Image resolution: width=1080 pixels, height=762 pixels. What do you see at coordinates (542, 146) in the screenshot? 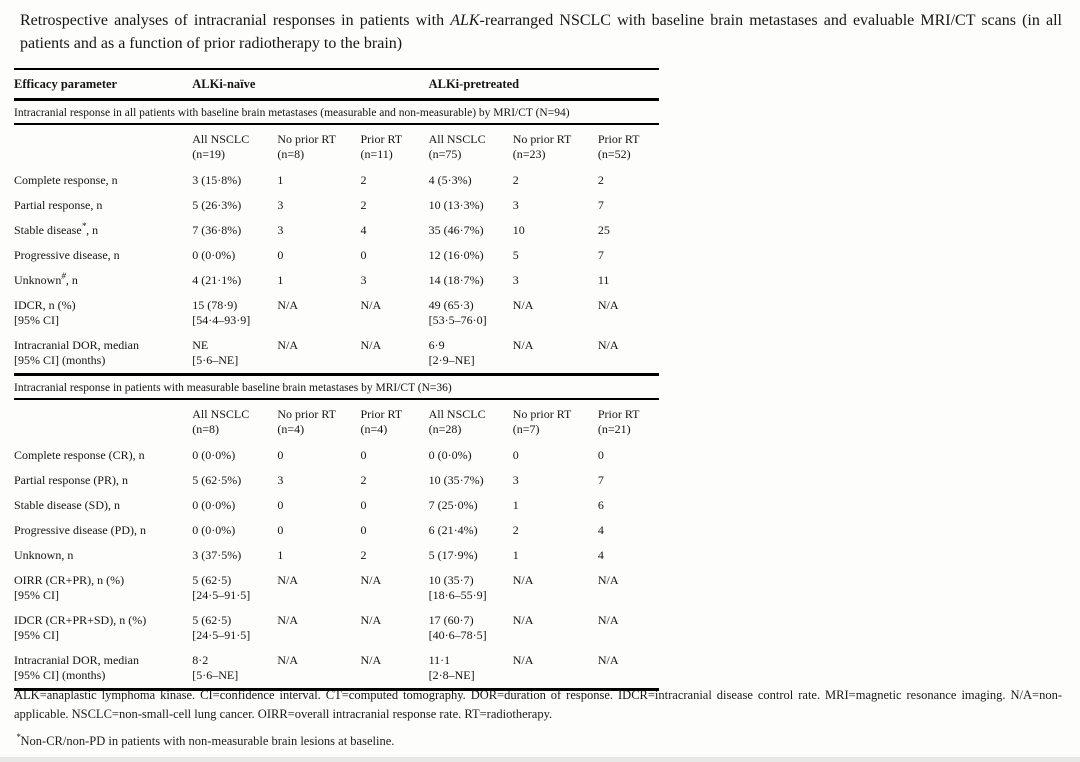
I see `column-header: No prior RT (n=23)` at bounding box center [542, 146].